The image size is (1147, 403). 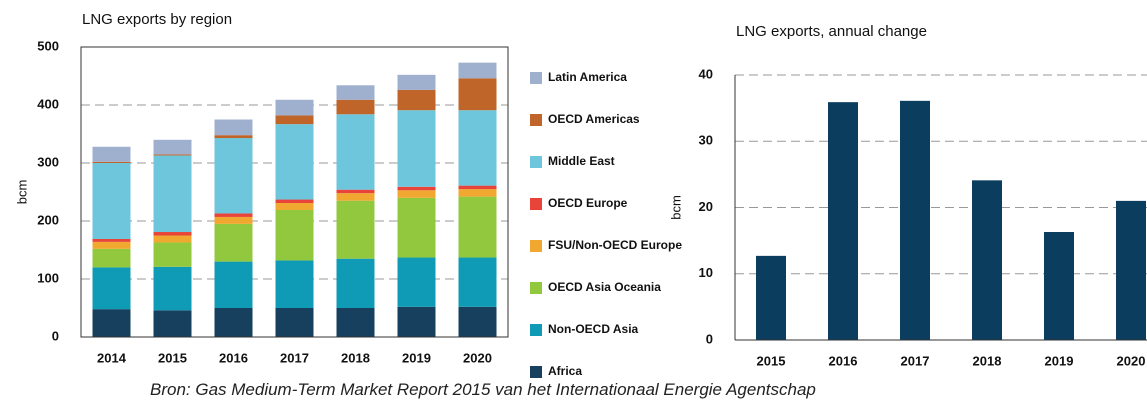 I want to click on legend-label: Middle East, so click(x=581, y=161).